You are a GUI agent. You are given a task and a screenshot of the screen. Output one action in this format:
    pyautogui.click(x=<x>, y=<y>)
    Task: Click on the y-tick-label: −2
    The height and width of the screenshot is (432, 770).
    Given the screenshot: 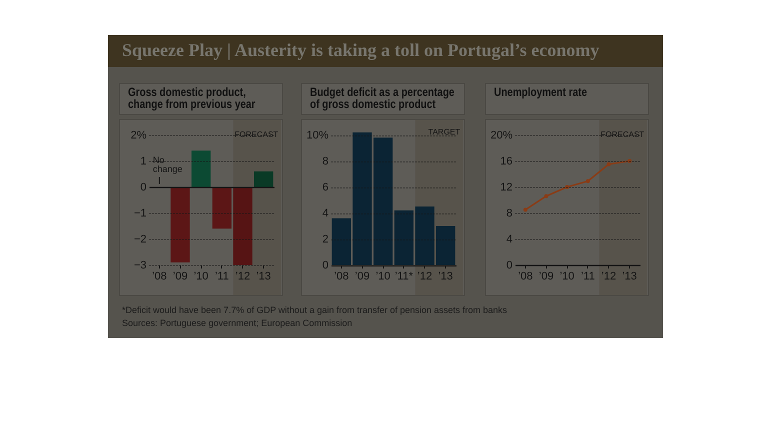 What is the action you would take?
    pyautogui.click(x=140, y=240)
    